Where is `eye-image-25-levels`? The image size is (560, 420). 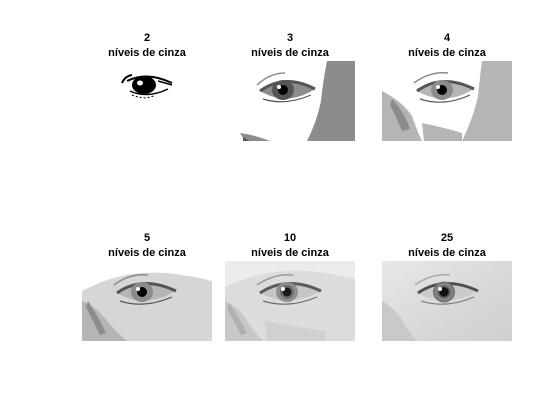
eye-image-25-levels is located at coordinates (447, 301).